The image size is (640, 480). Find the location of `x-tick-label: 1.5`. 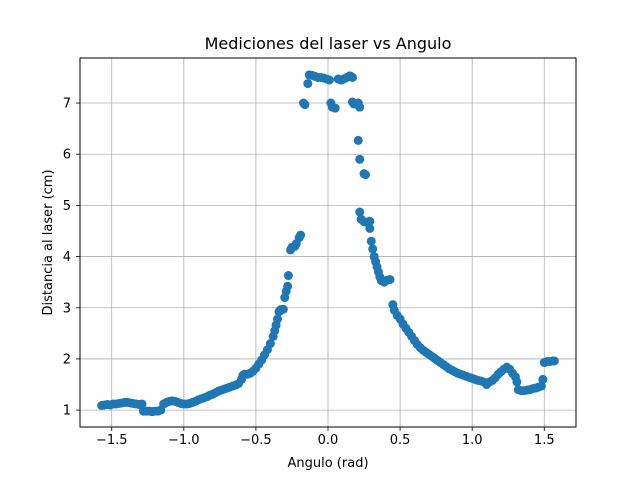

x-tick-label: 1.5 is located at coordinates (544, 440).